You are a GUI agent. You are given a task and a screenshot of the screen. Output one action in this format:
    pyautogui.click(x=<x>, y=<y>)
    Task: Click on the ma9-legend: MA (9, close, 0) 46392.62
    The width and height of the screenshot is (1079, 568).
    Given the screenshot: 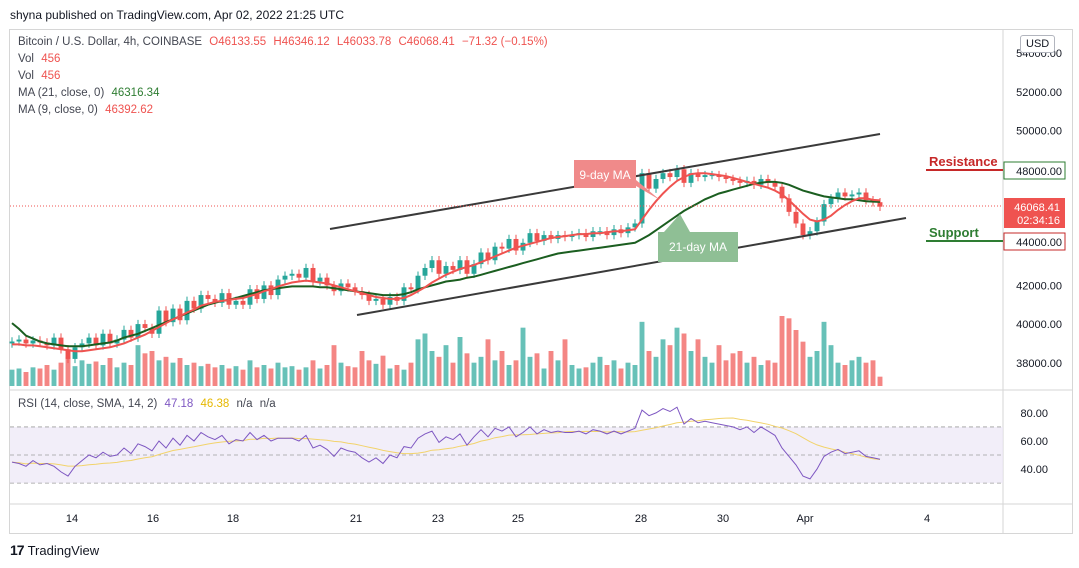 What is the action you would take?
    pyautogui.click(x=87, y=110)
    